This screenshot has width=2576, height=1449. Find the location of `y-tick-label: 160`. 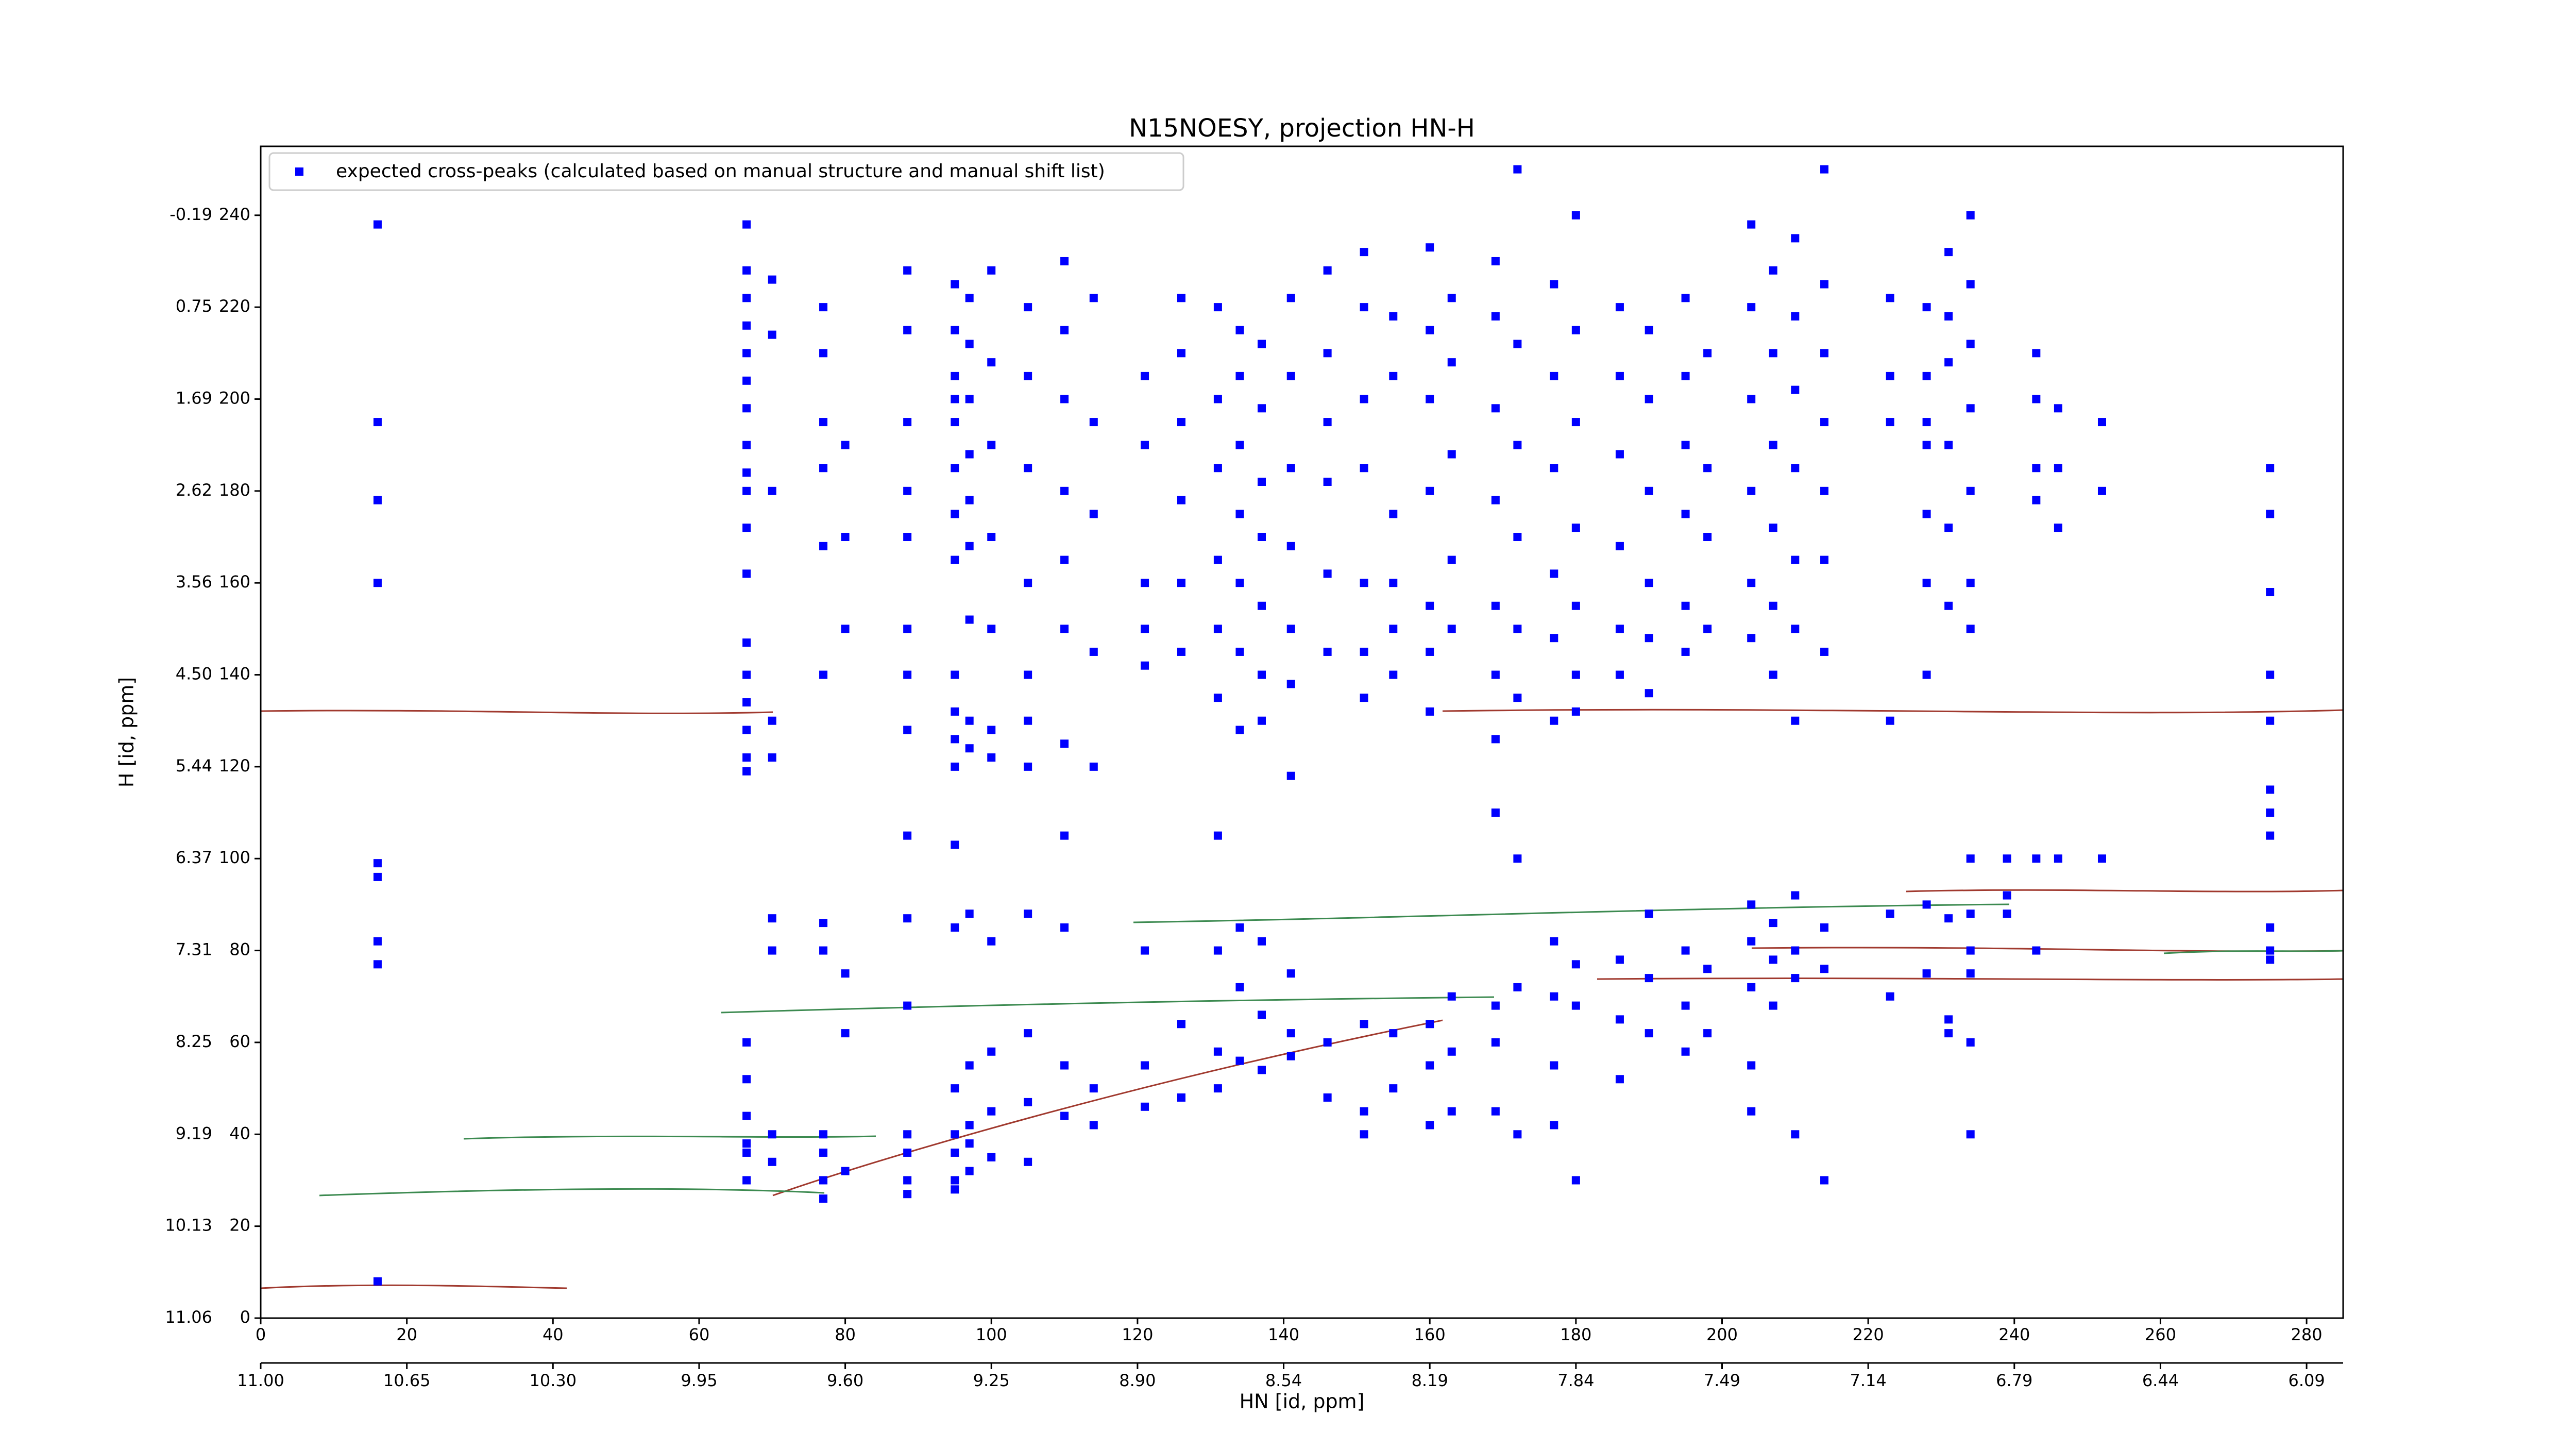

y-tick-label: 160 is located at coordinates (234, 582).